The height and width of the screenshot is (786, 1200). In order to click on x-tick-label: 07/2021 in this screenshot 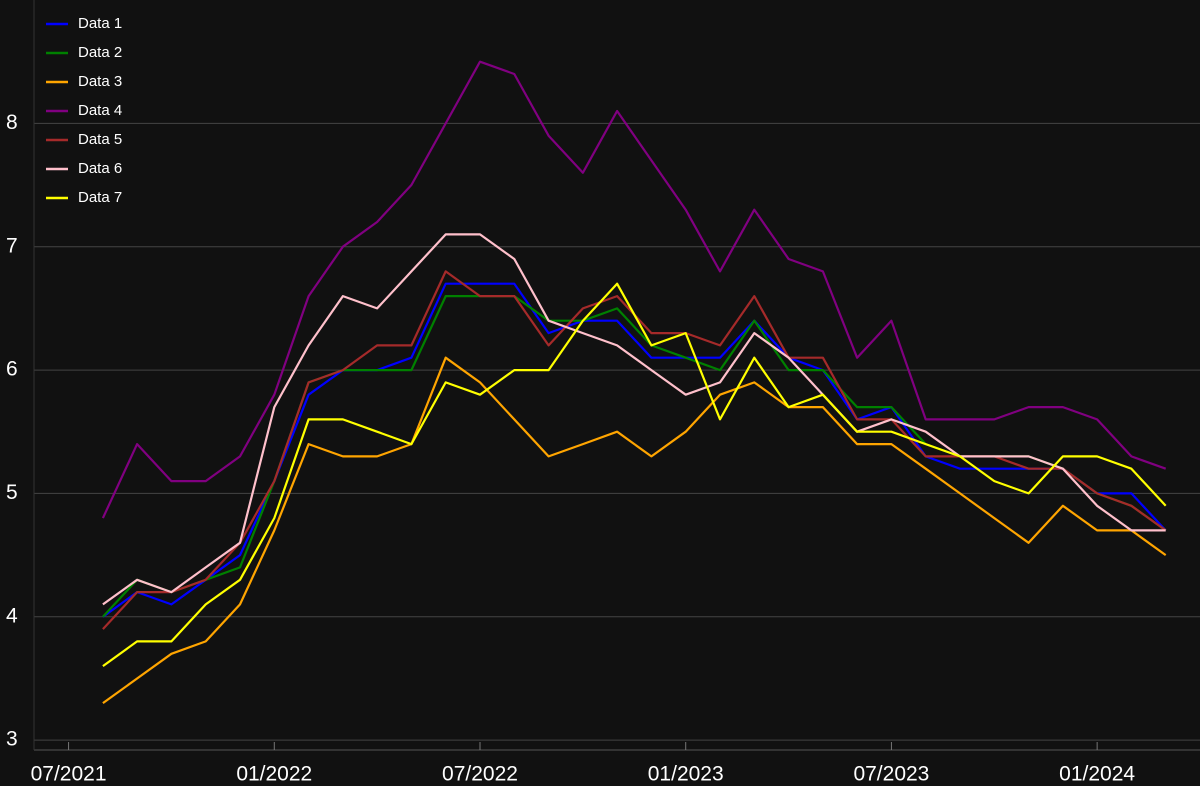, I will do `click(69, 774)`.